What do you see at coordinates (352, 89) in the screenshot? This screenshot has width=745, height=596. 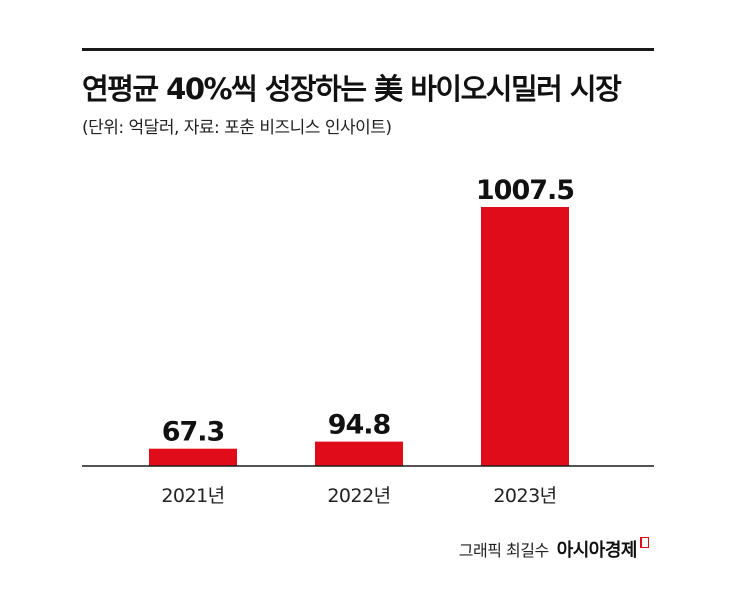 I see `chart-title: 연평균 40%씩 성장하는 美 바이오시밀러 시장` at bounding box center [352, 89].